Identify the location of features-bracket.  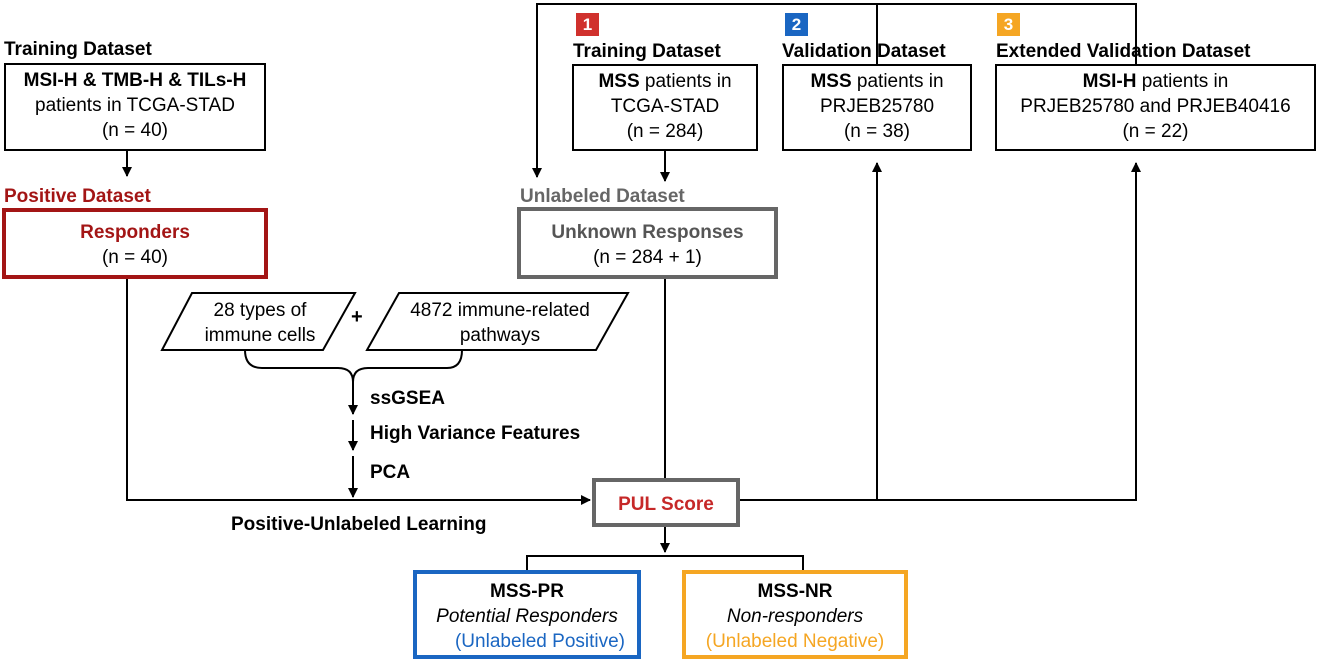
(353, 366).